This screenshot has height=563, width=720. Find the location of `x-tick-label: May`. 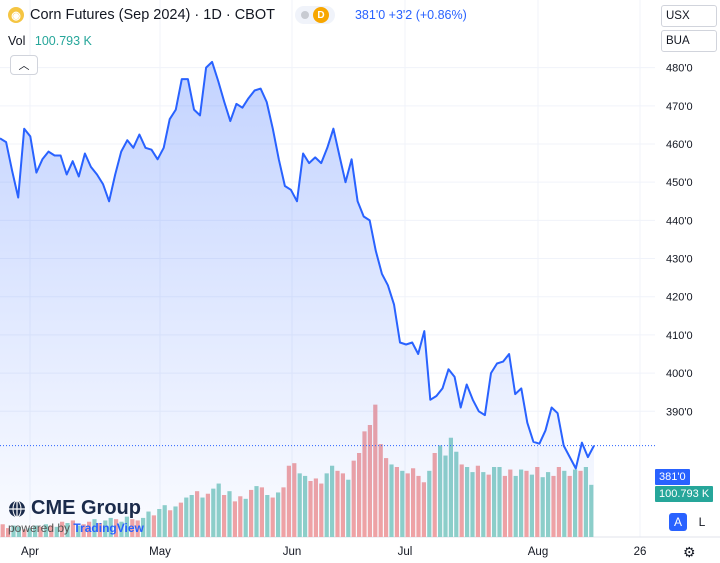

x-tick-label: May is located at coordinates (160, 552).